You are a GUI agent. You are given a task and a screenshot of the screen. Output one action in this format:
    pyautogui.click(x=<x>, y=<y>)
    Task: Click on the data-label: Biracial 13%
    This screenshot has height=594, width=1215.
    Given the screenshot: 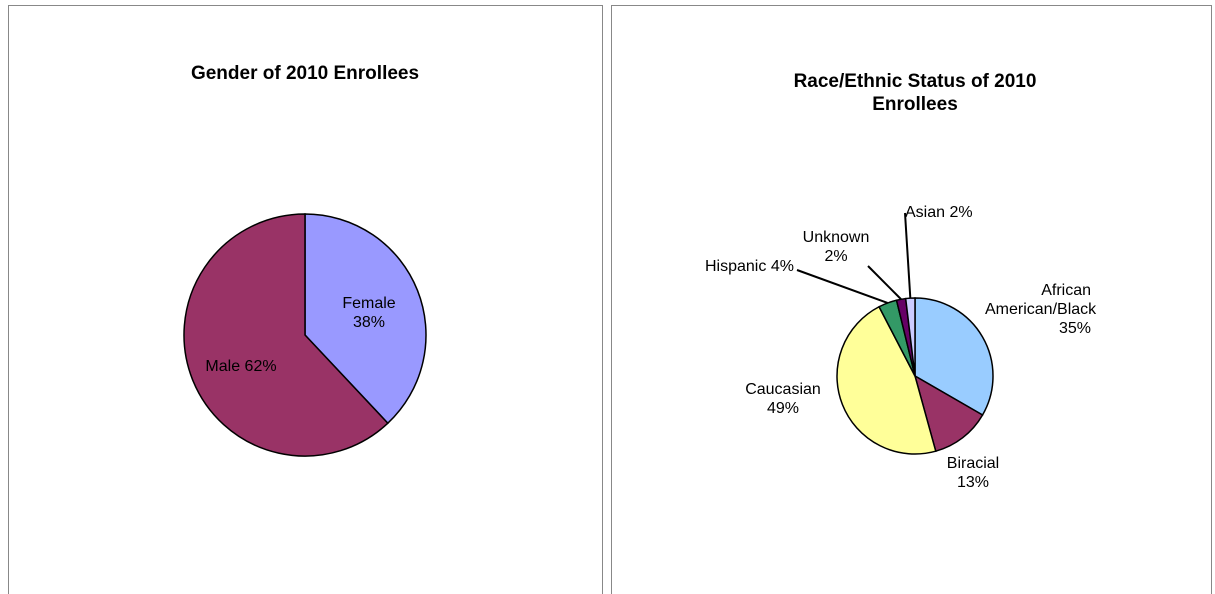 What is the action you would take?
    pyautogui.click(x=973, y=473)
    